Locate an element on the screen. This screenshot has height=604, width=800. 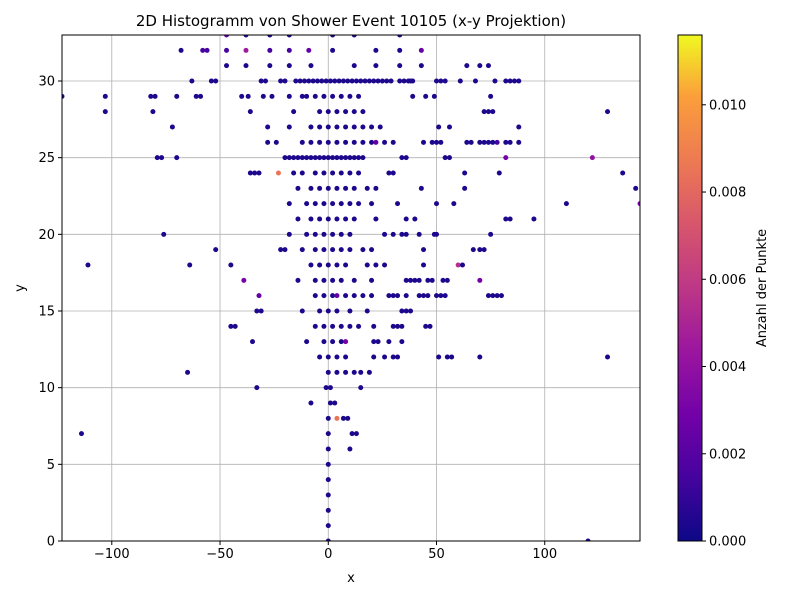
x-tick-label: 0 is located at coordinates (328, 554).